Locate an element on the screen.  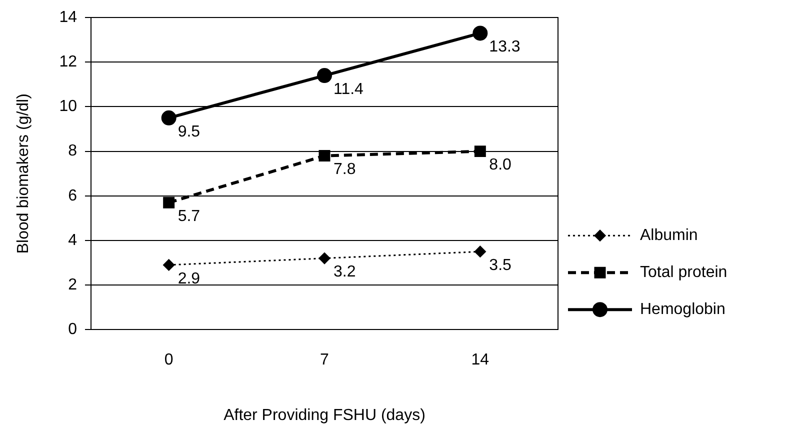
data-label: 7.8 is located at coordinates (345, 169).